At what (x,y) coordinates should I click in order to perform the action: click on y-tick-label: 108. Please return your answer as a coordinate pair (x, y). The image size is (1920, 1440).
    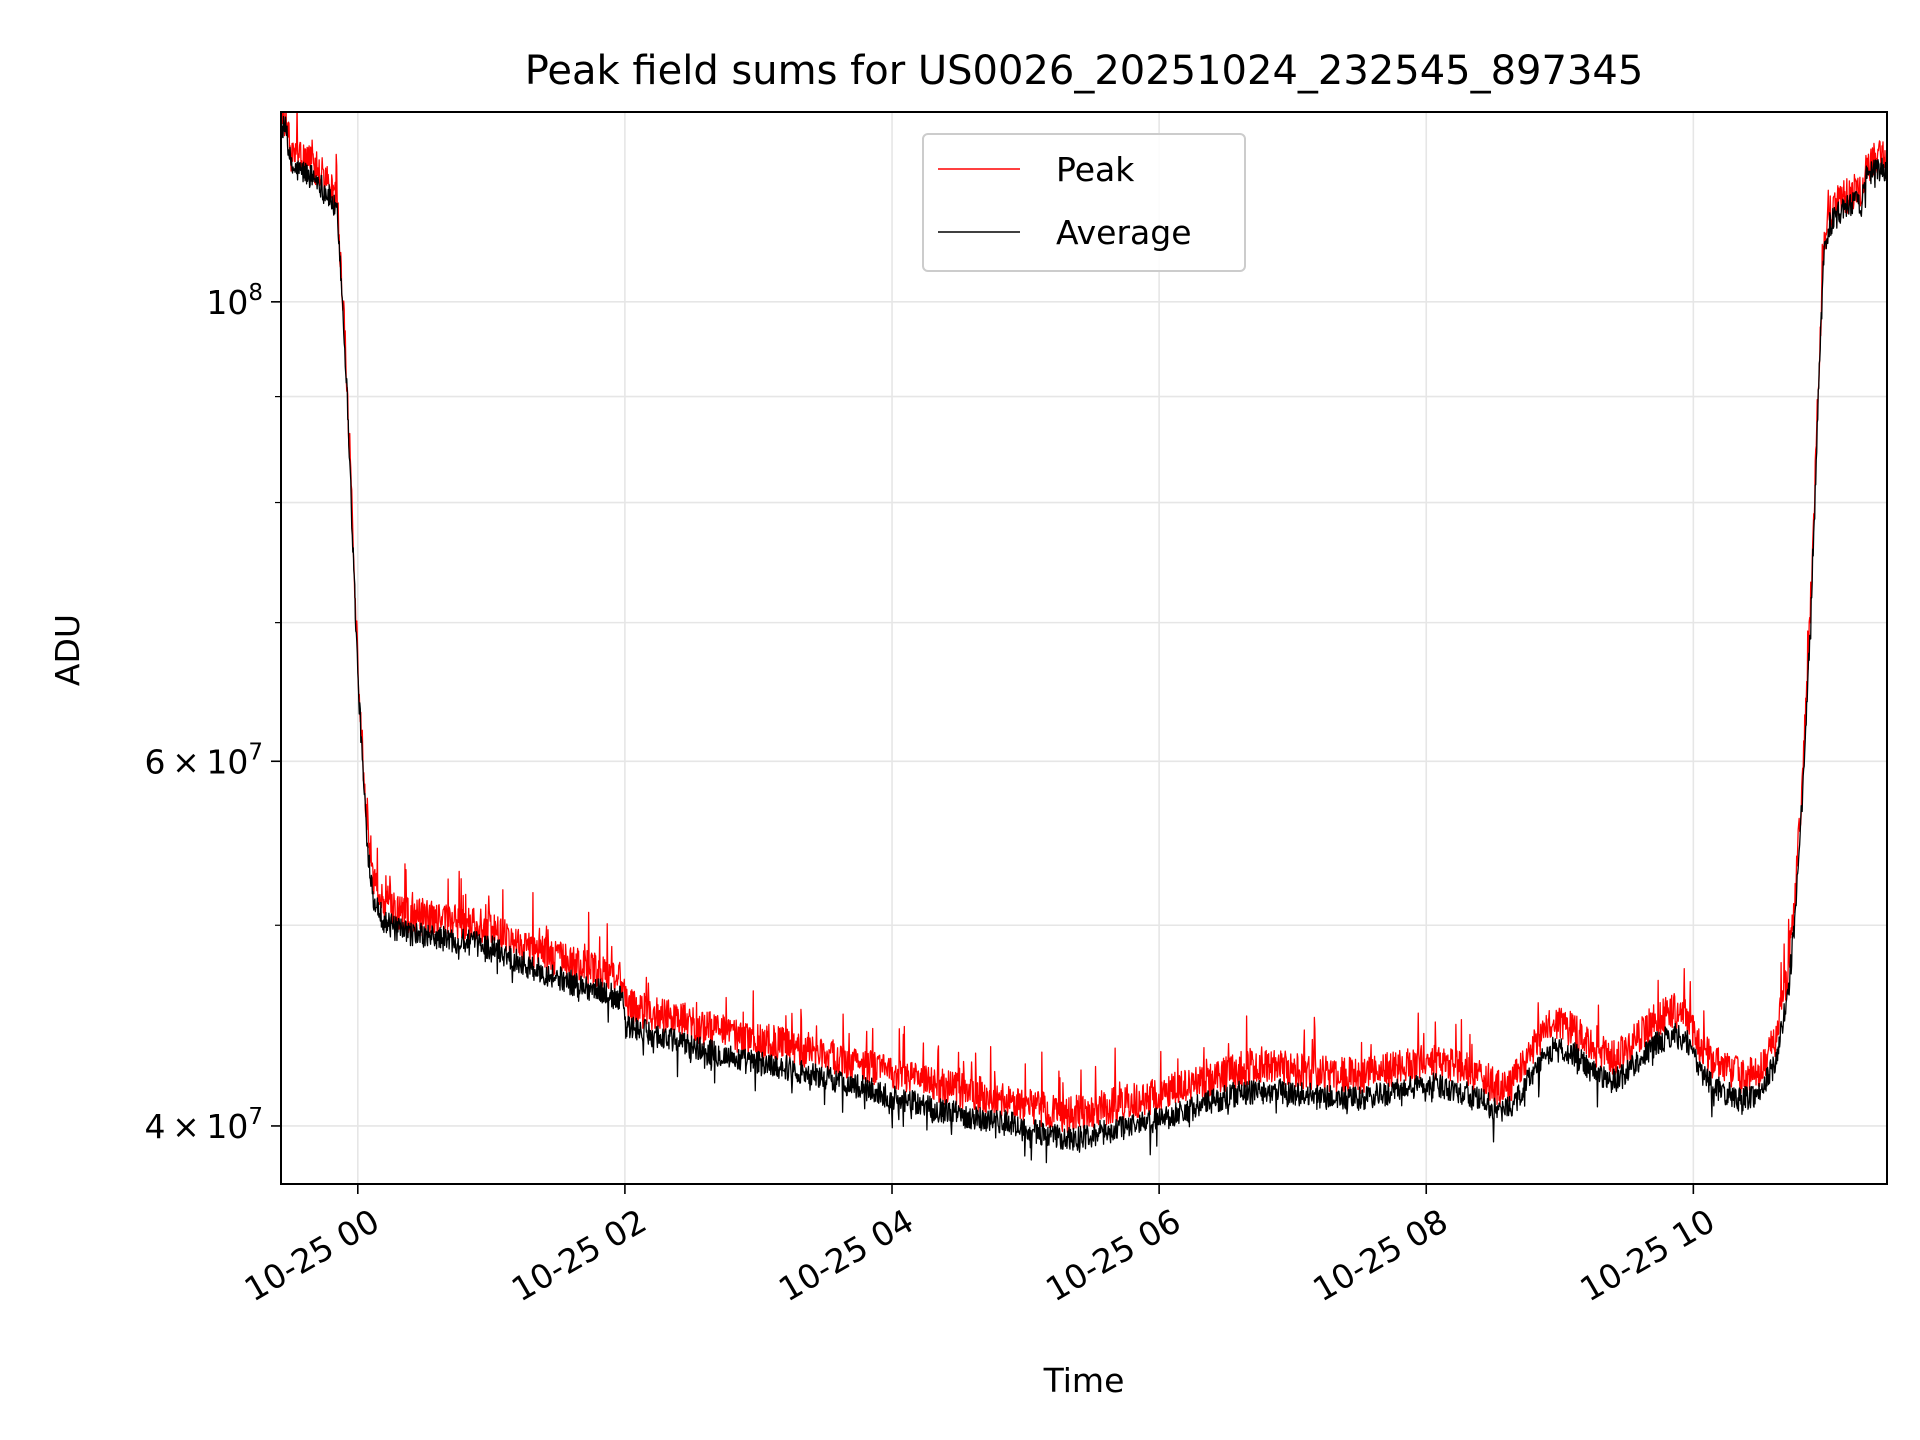
    Looking at the image, I should click on (234, 301).